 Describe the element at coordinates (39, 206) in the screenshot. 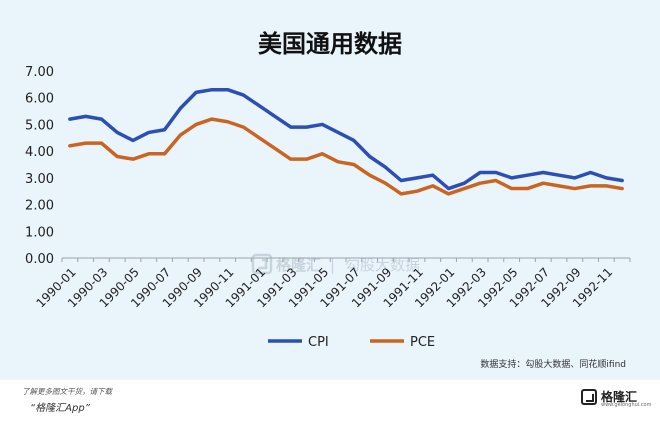

I see `y-tick-label: 2.00` at that location.